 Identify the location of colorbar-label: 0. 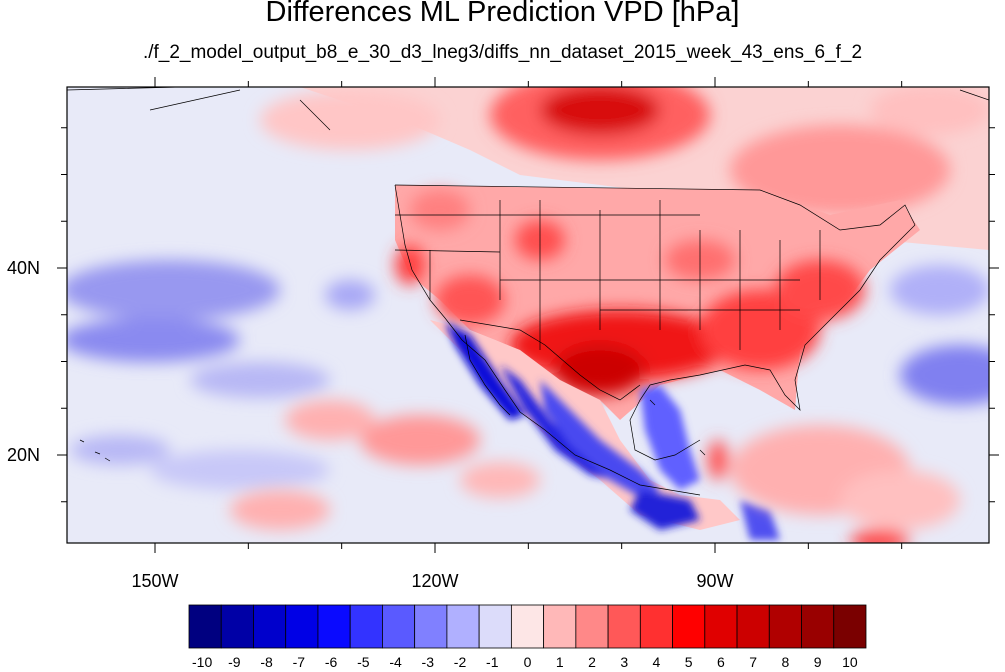
(528, 662).